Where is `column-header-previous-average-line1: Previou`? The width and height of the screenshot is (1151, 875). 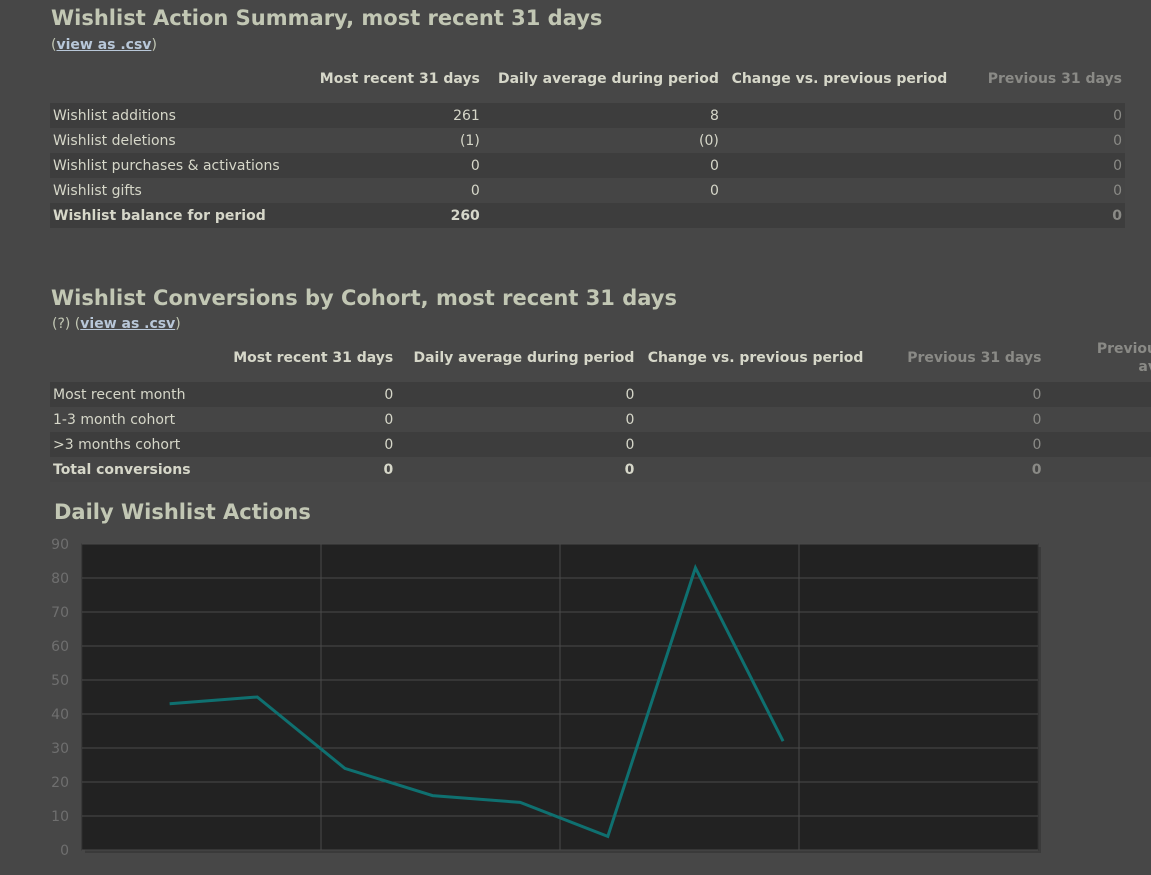 column-header-previous-average-line1: Previou is located at coordinates (1123, 349).